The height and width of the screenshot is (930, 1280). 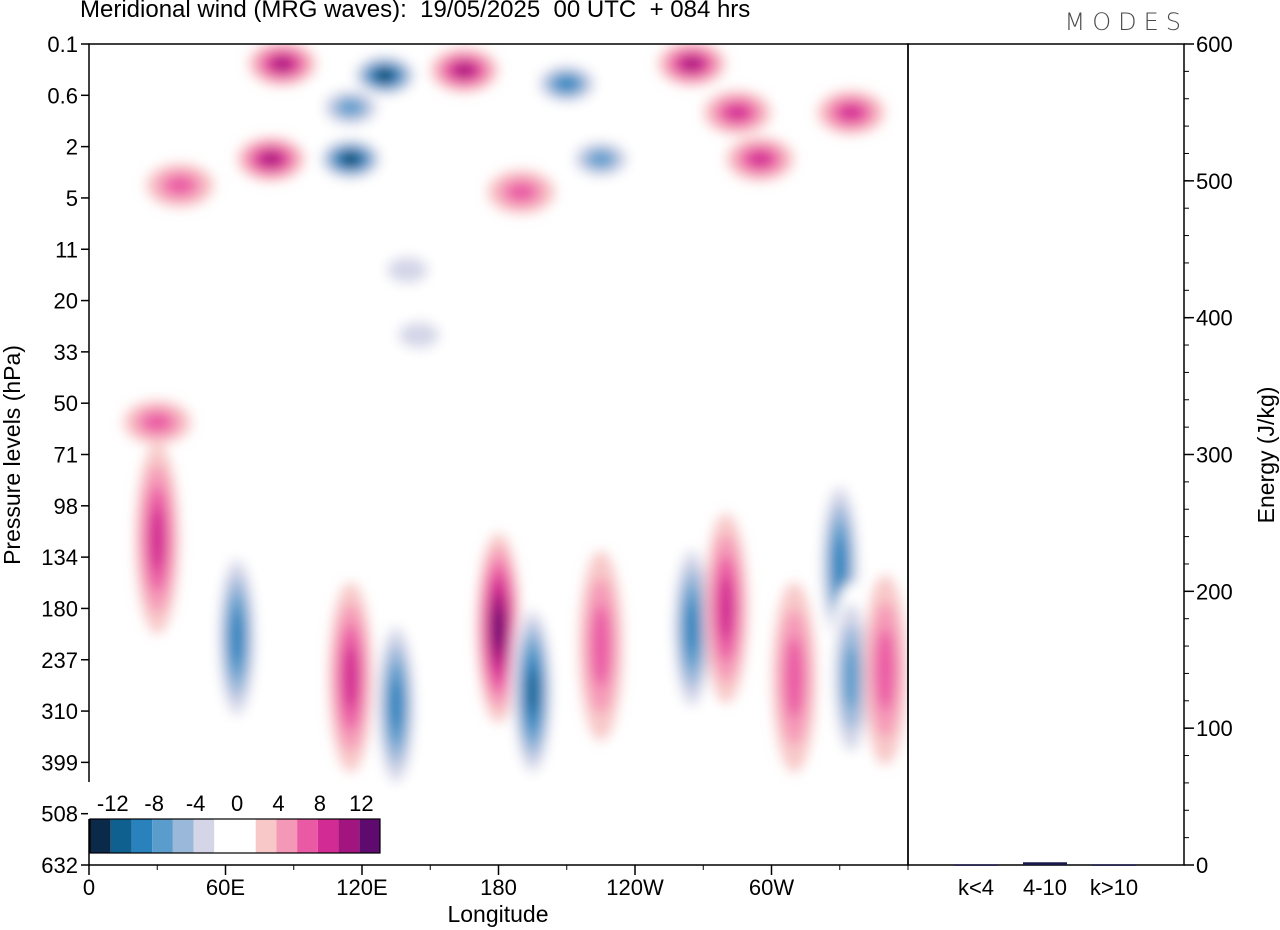 What do you see at coordinates (59, 762) in the screenshot?
I see `y-tick-label: 399` at bounding box center [59, 762].